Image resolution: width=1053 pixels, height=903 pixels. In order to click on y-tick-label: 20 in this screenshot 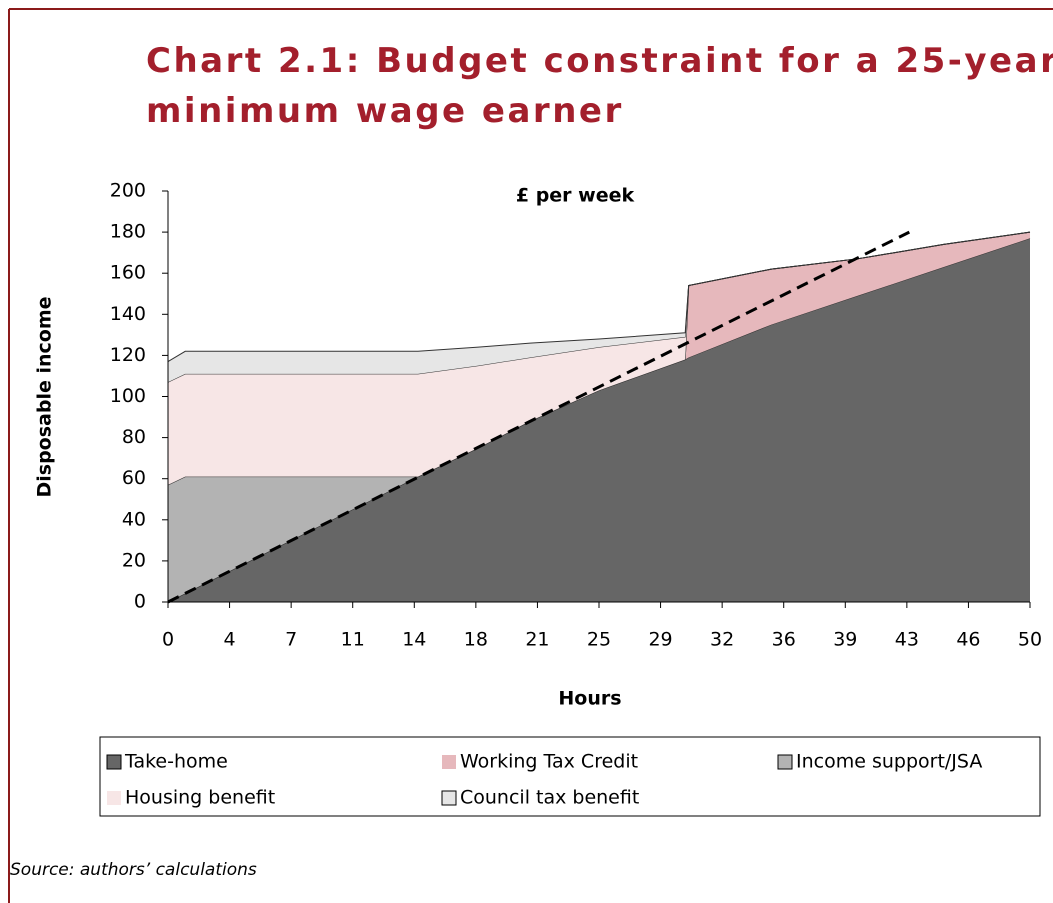, I will do `click(134, 560)`.